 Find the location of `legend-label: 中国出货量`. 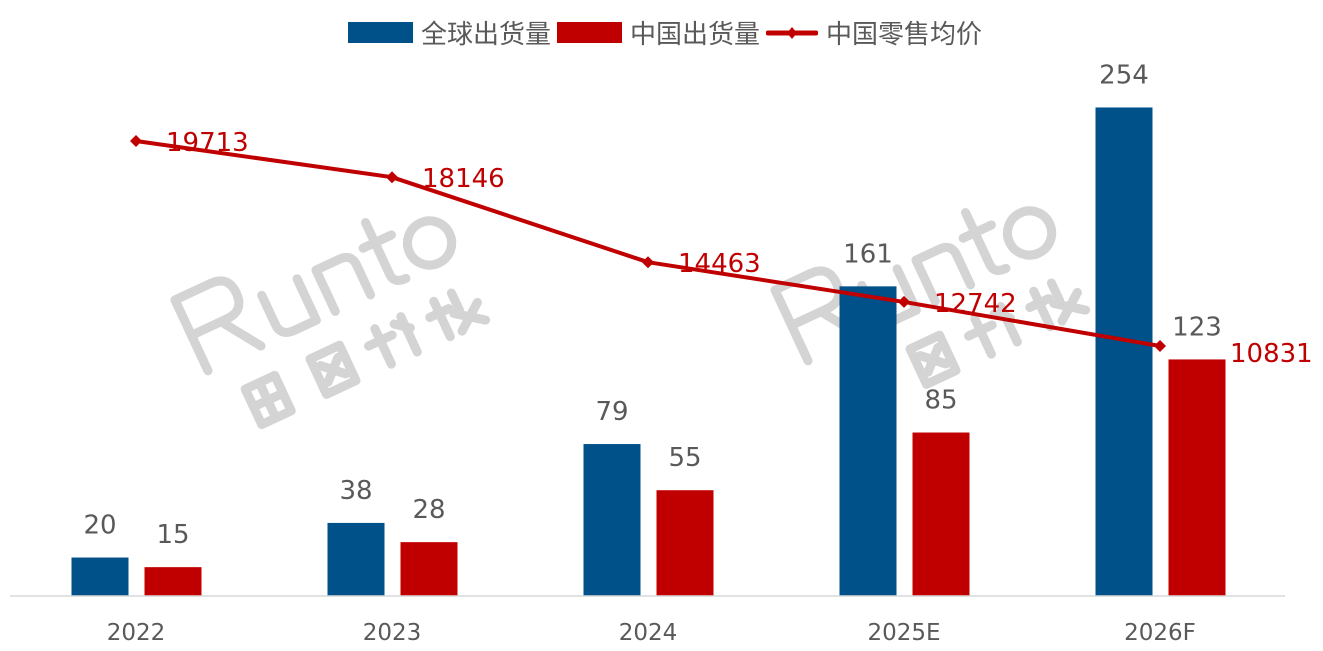

legend-label: 中国出货量 is located at coordinates (695, 35).